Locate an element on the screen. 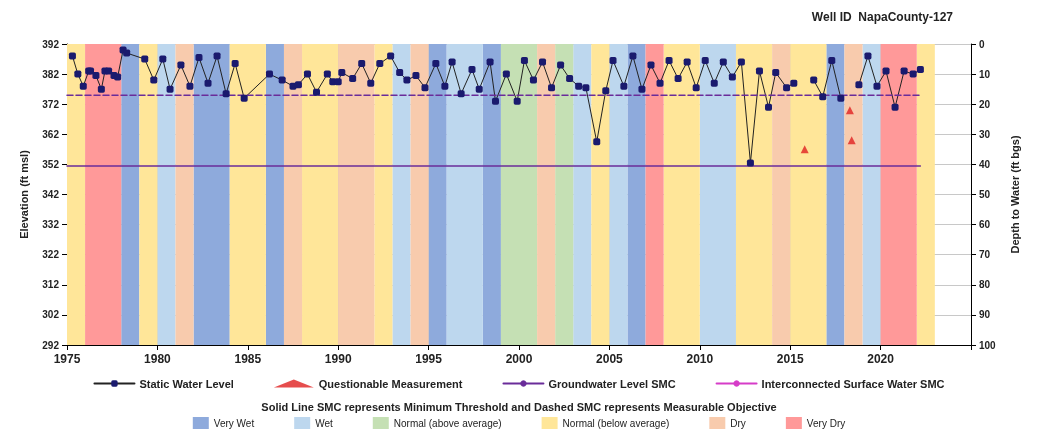  legend-label: Normal (above average) is located at coordinates (447, 423).